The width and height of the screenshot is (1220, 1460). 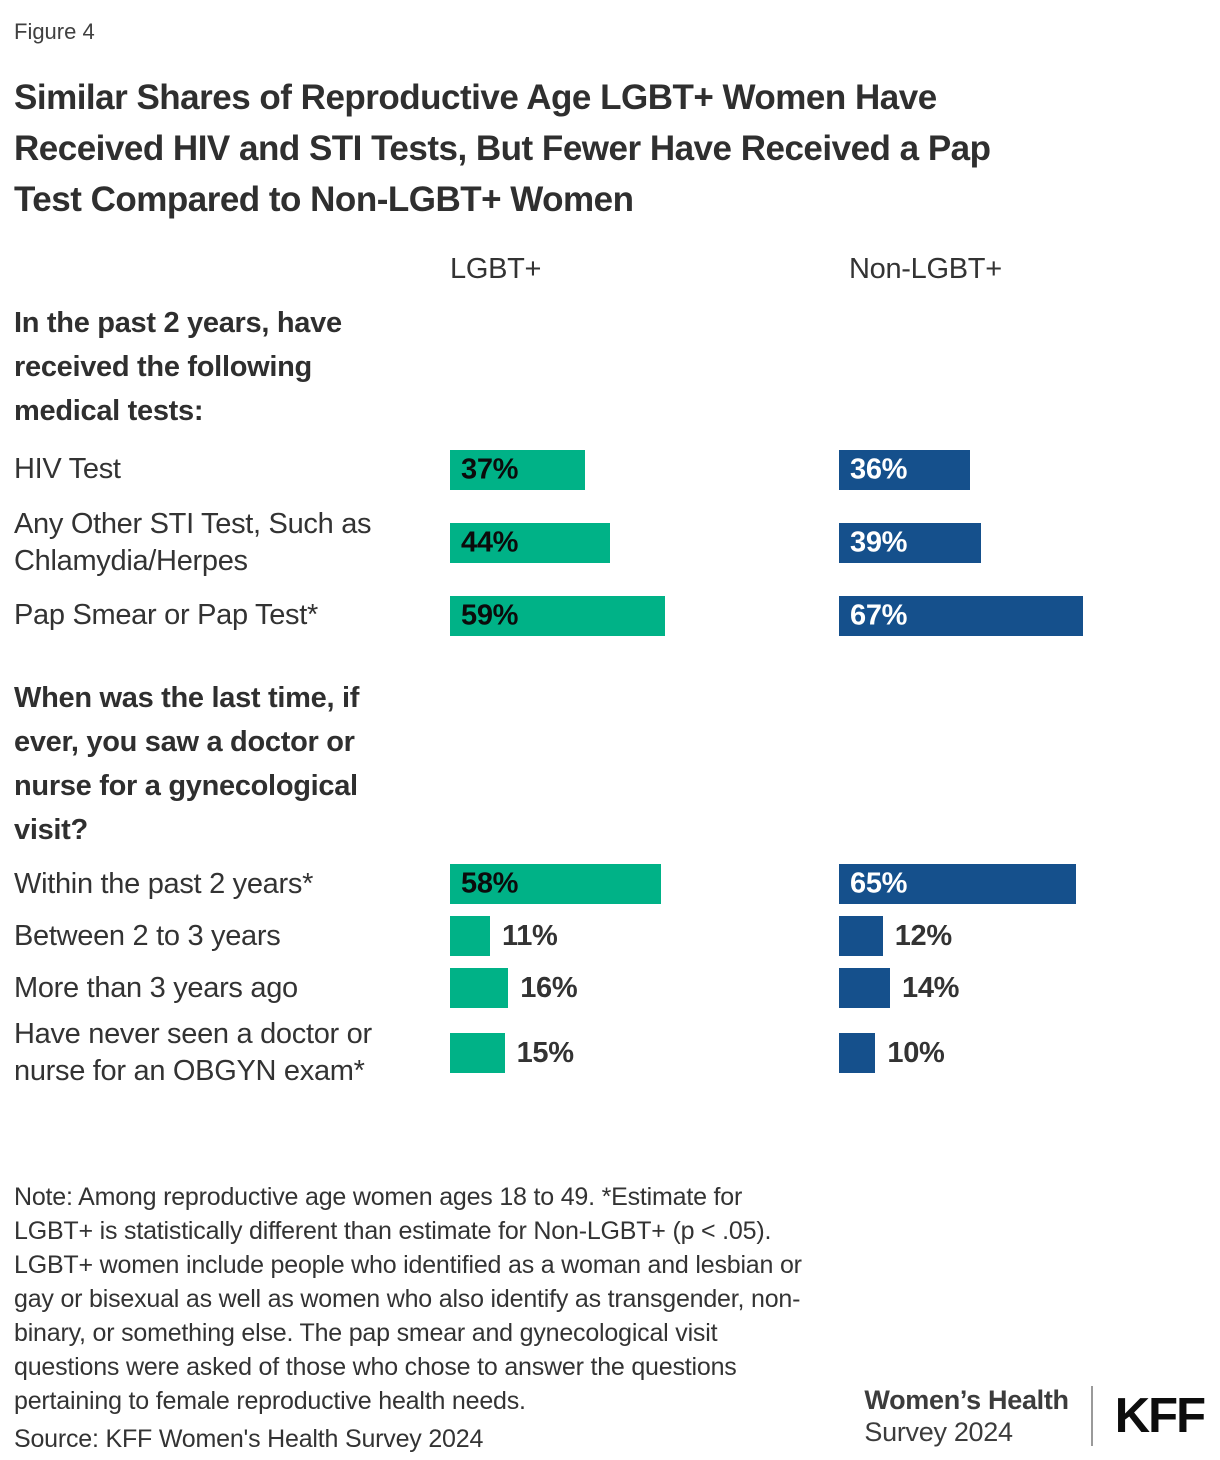 What do you see at coordinates (879, 883) in the screenshot?
I see `bar-value-label: 65%` at bounding box center [879, 883].